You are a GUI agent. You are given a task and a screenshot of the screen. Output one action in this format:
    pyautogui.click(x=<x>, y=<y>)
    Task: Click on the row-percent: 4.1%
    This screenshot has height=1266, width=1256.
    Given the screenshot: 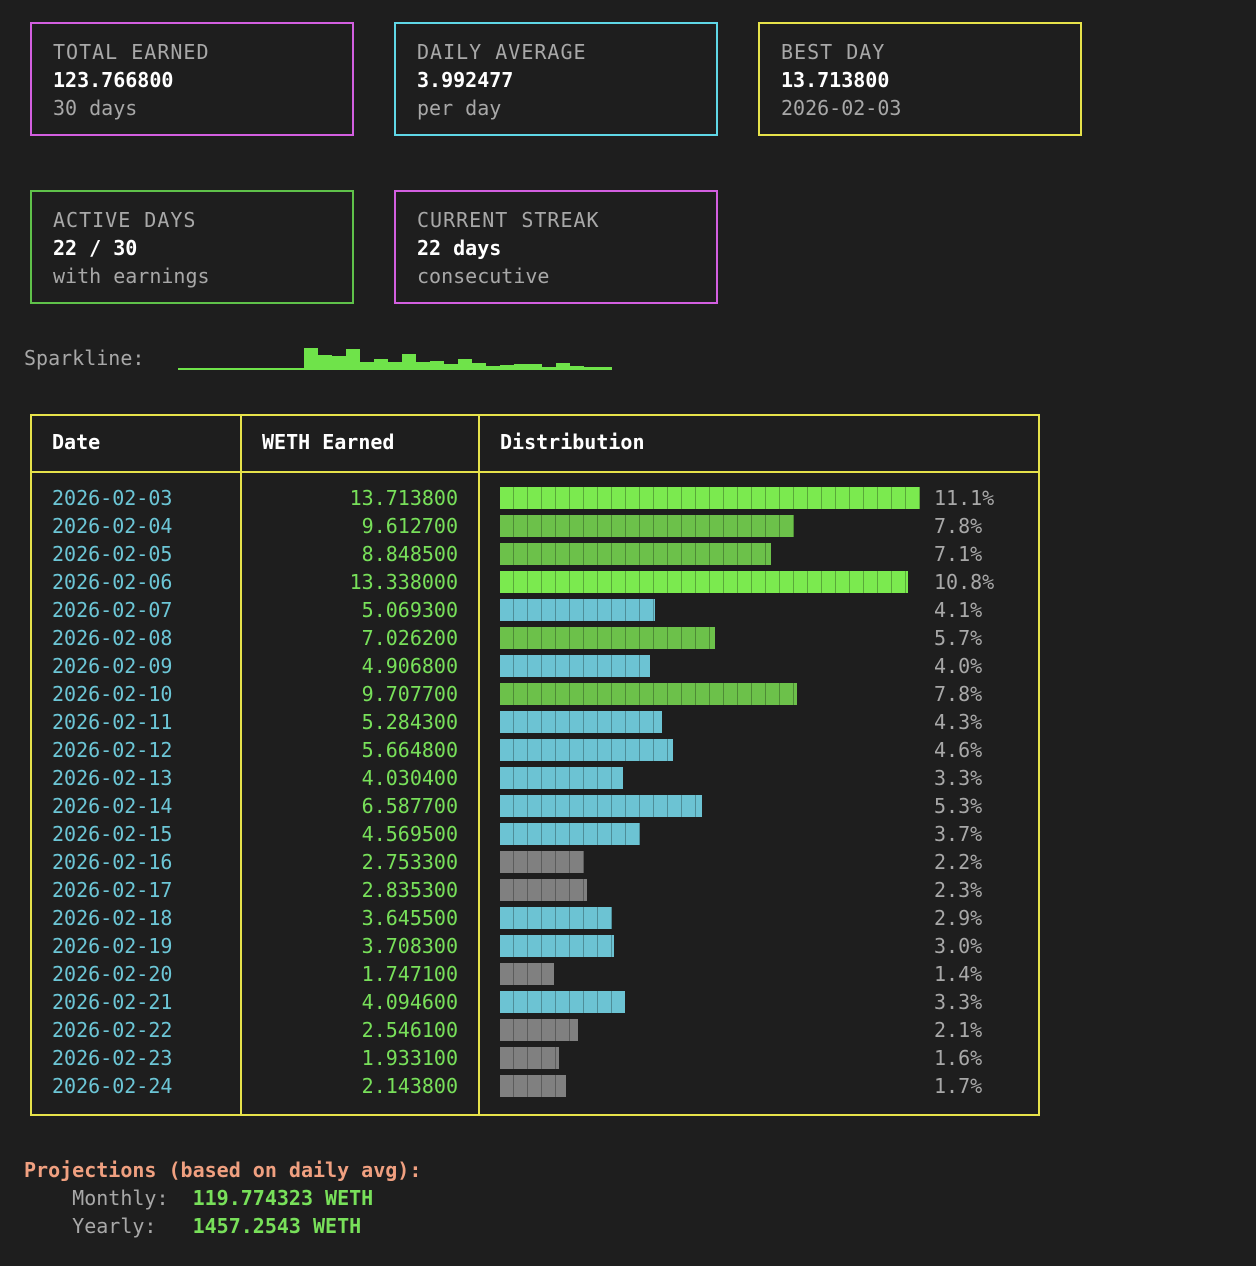 What is the action you would take?
    pyautogui.click(x=958, y=610)
    